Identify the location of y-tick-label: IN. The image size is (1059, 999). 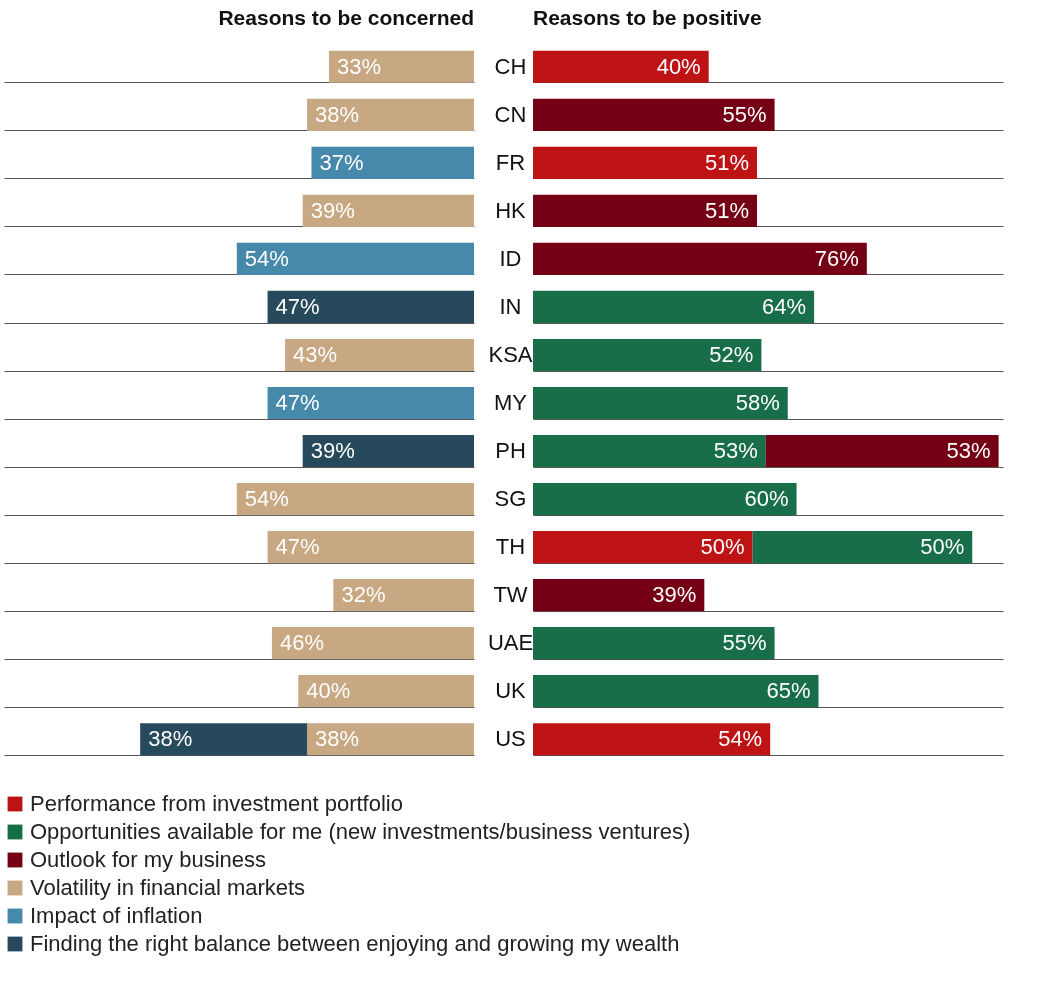
(510, 306).